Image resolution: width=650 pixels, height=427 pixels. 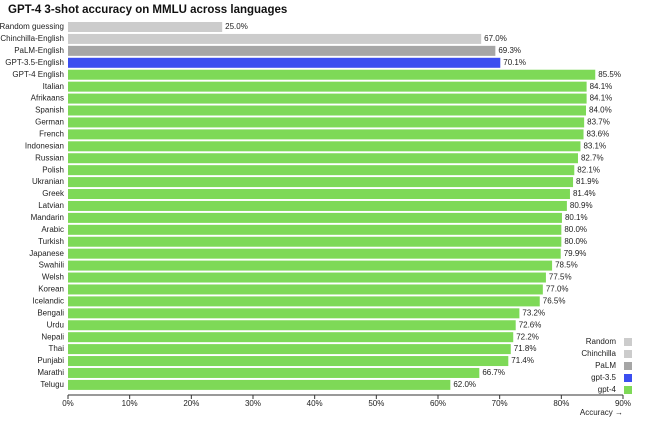 What do you see at coordinates (53, 86) in the screenshot?
I see `y-tick-label: Italian` at bounding box center [53, 86].